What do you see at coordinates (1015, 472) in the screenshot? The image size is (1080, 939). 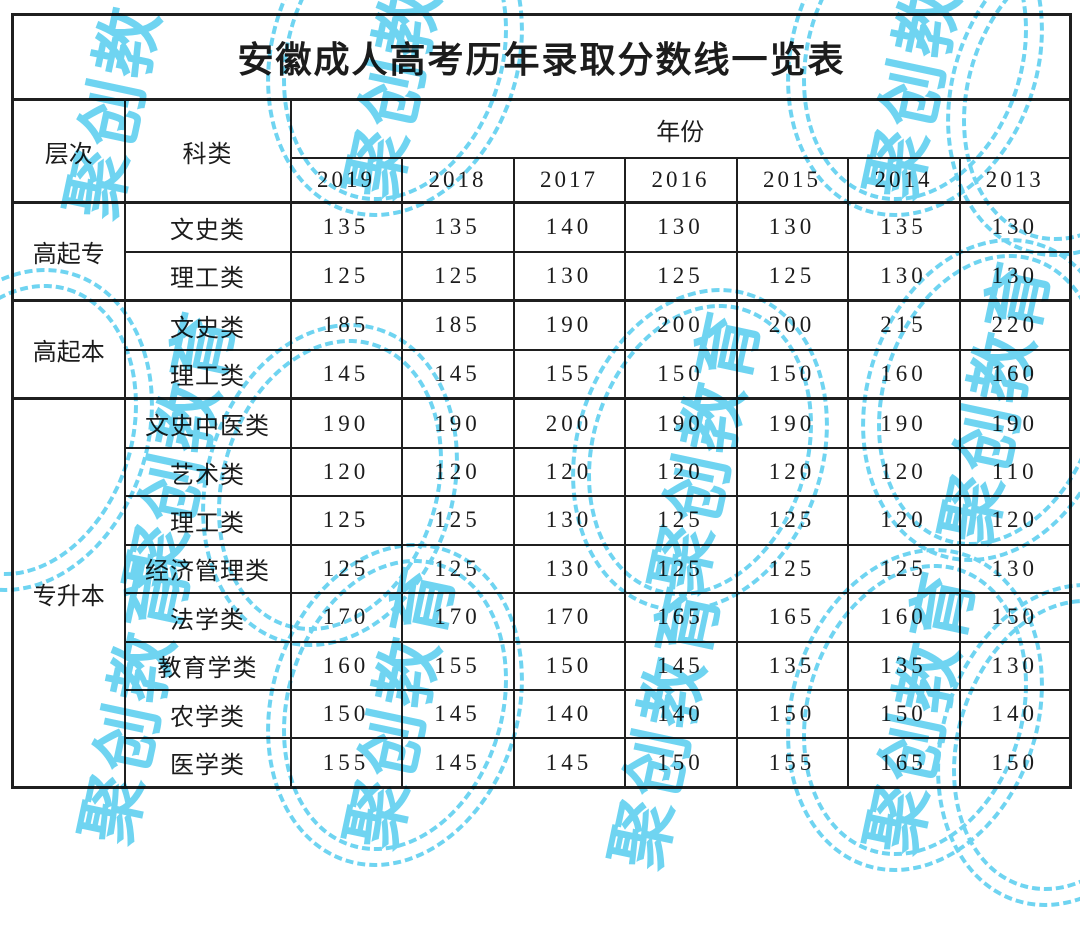 I see `score-cell: 110` at bounding box center [1015, 472].